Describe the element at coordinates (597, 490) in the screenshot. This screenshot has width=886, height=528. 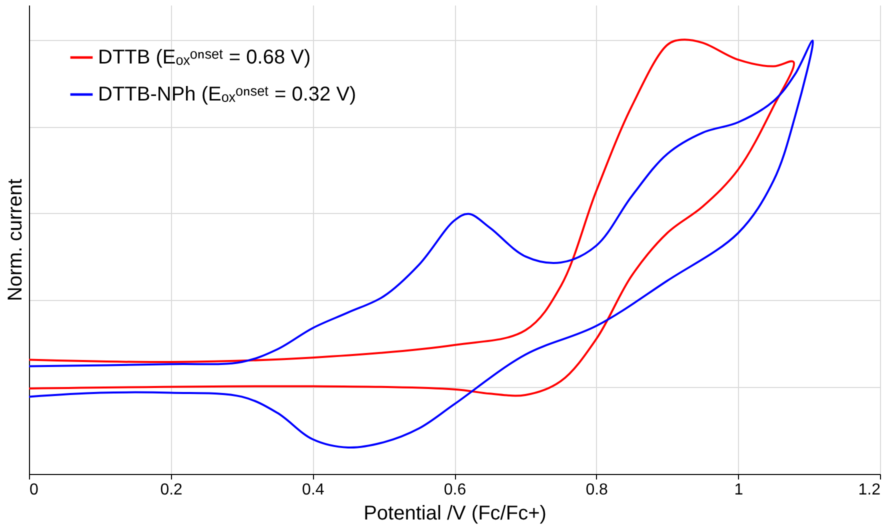
I see `x-tick-label: 0.8` at that location.